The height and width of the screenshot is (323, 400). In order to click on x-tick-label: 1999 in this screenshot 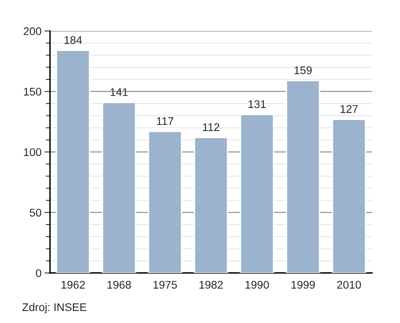, I will do `click(303, 284)`.